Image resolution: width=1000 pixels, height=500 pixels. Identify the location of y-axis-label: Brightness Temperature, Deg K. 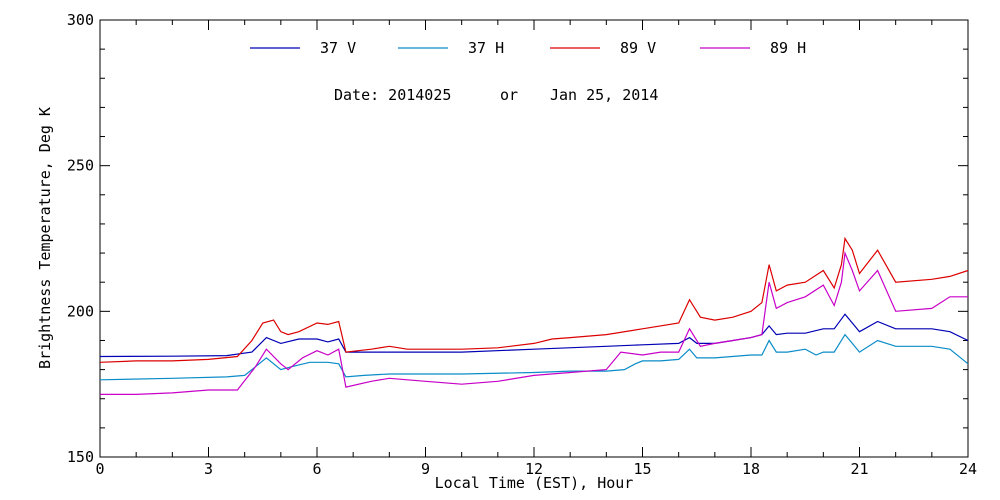
(45, 238).